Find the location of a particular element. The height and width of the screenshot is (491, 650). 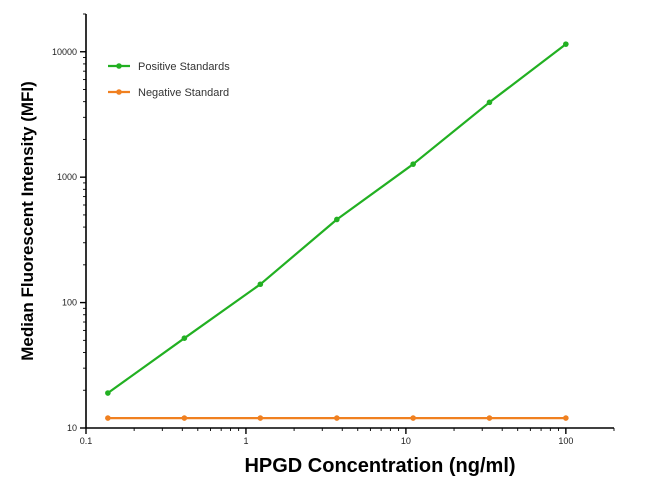

legend-item: Negative Standard is located at coordinates (168, 93).